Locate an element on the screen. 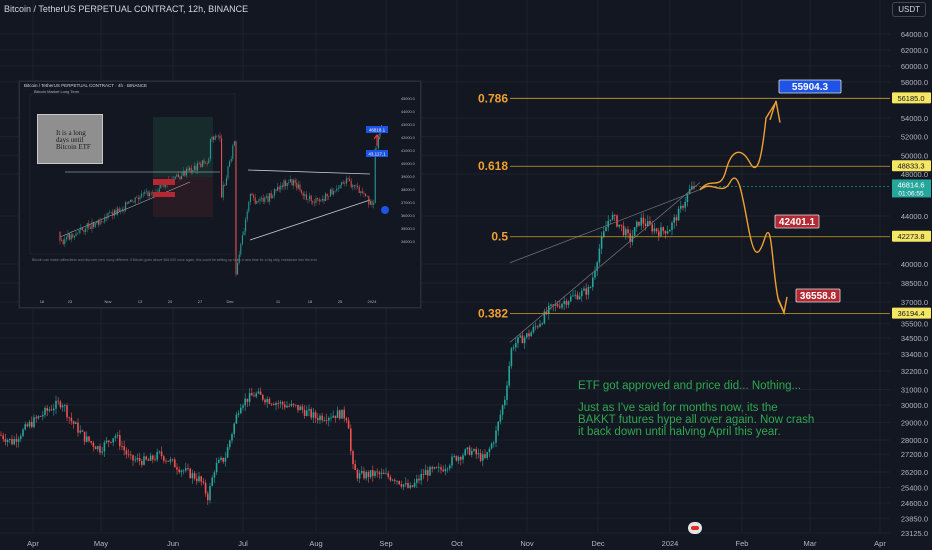 This screenshot has height=550, width=932. x-tick-label: 2024 is located at coordinates (670, 543).